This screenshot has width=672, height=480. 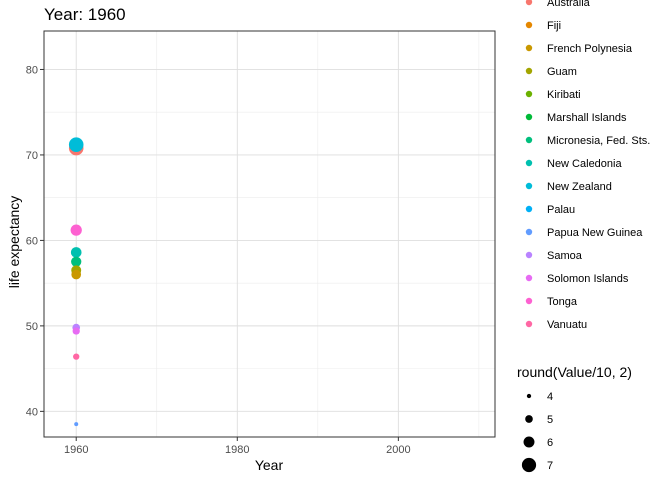 I want to click on y-tick-label: 50, so click(x=32, y=327).